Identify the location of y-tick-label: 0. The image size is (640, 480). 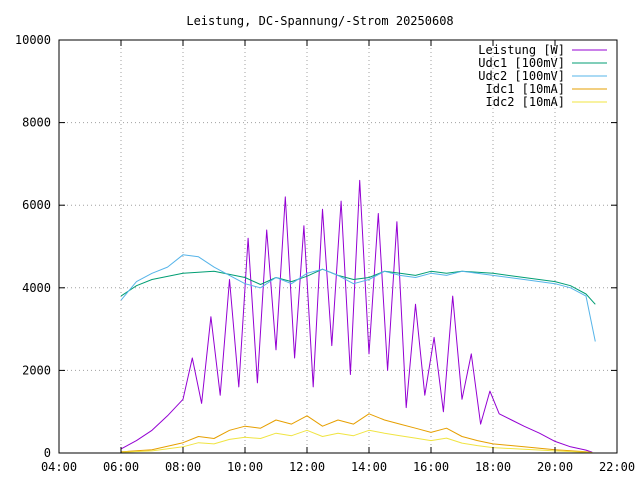
(47, 453).